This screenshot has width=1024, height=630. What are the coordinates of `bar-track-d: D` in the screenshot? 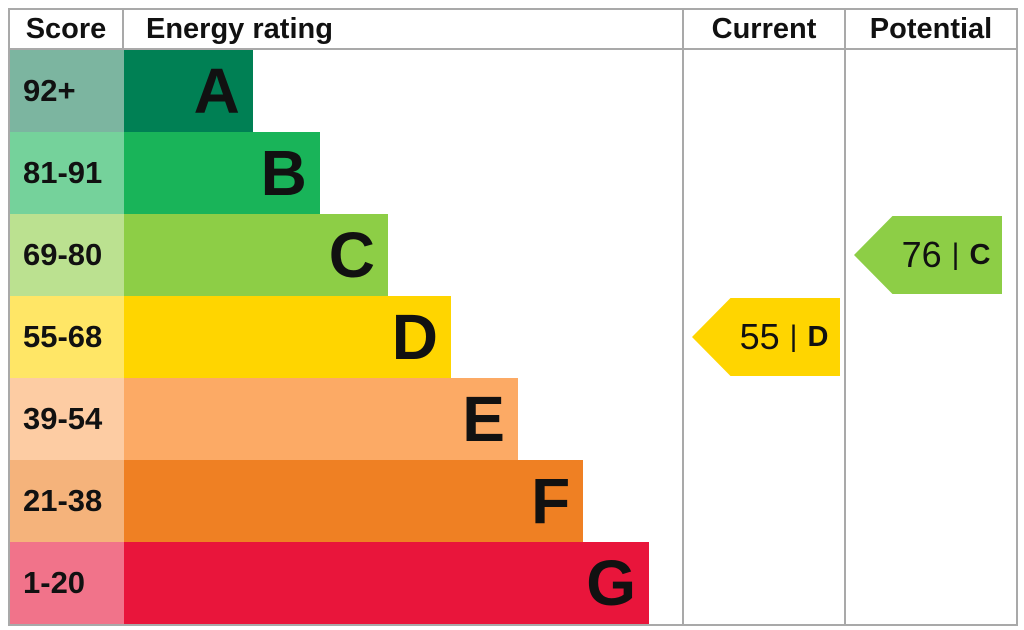 It's located at (403, 337).